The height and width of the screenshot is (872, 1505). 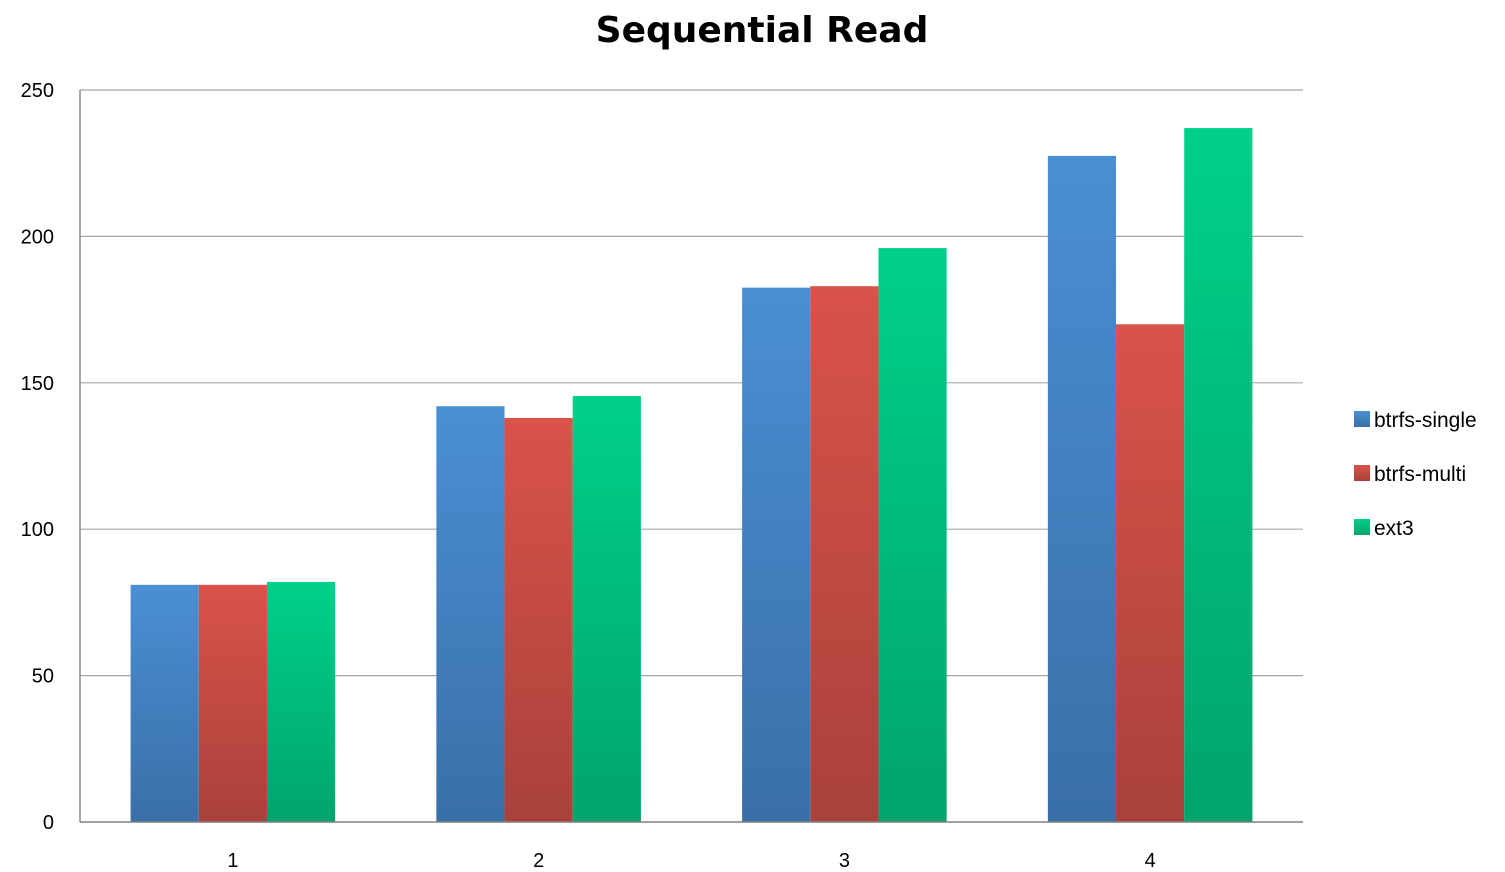 I want to click on legend-label-btrfs-multi: btrfs-multi, so click(x=1420, y=474).